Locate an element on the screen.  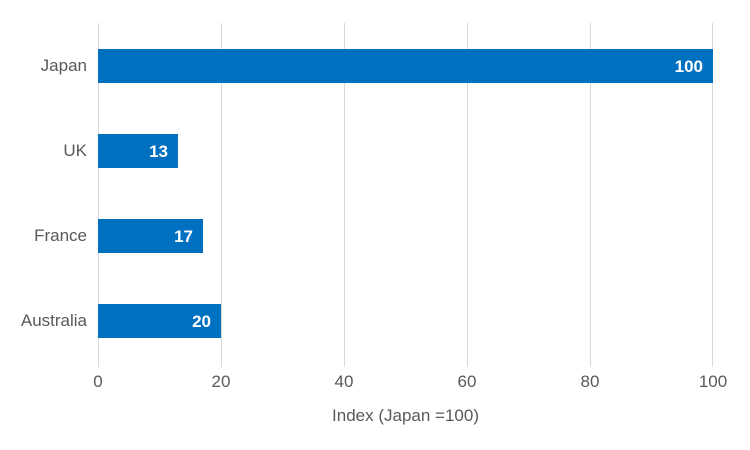
category-axis: Japan UK France Australia is located at coordinates (43, 193).